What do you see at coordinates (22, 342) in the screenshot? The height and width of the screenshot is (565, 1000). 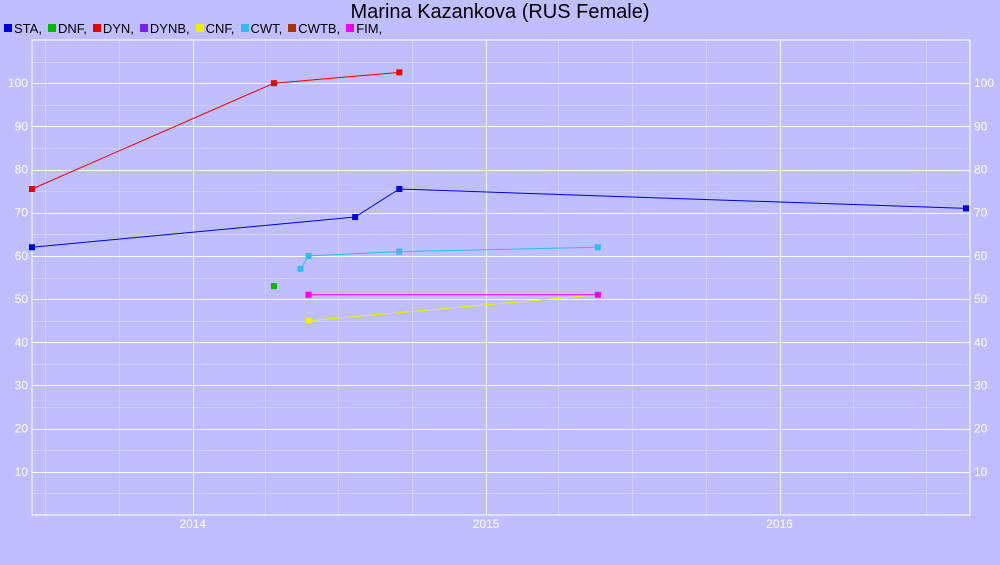 I see `y-tick-label-left: 40` at bounding box center [22, 342].